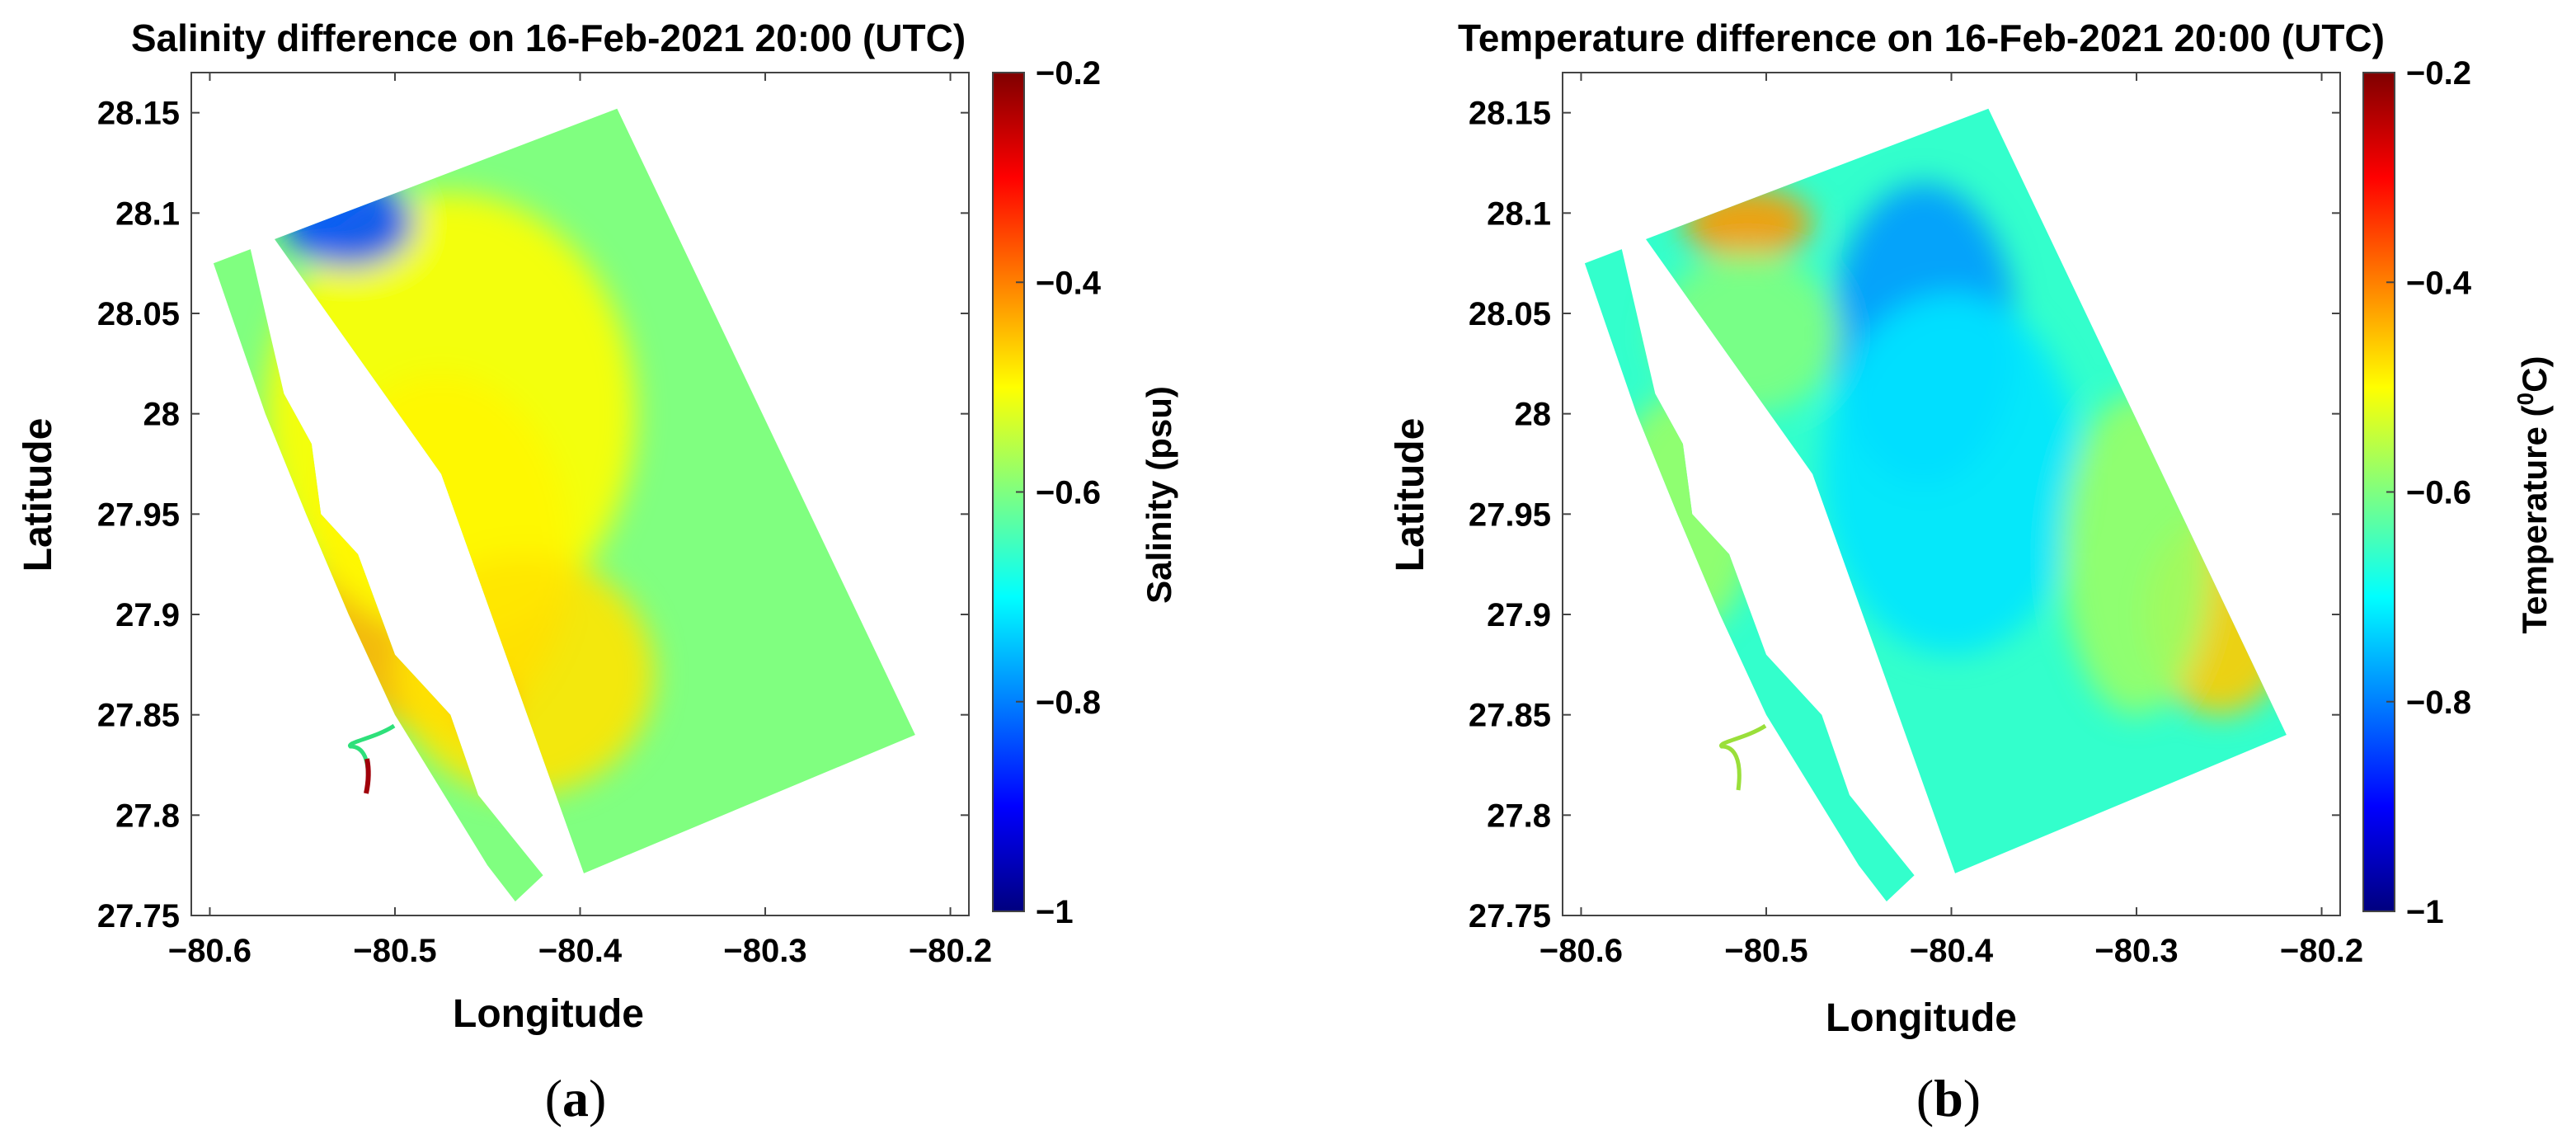 The height and width of the screenshot is (1139, 2576). Describe the element at coordinates (1743, 757) in the screenshot. I see `river-channel-b` at that location.